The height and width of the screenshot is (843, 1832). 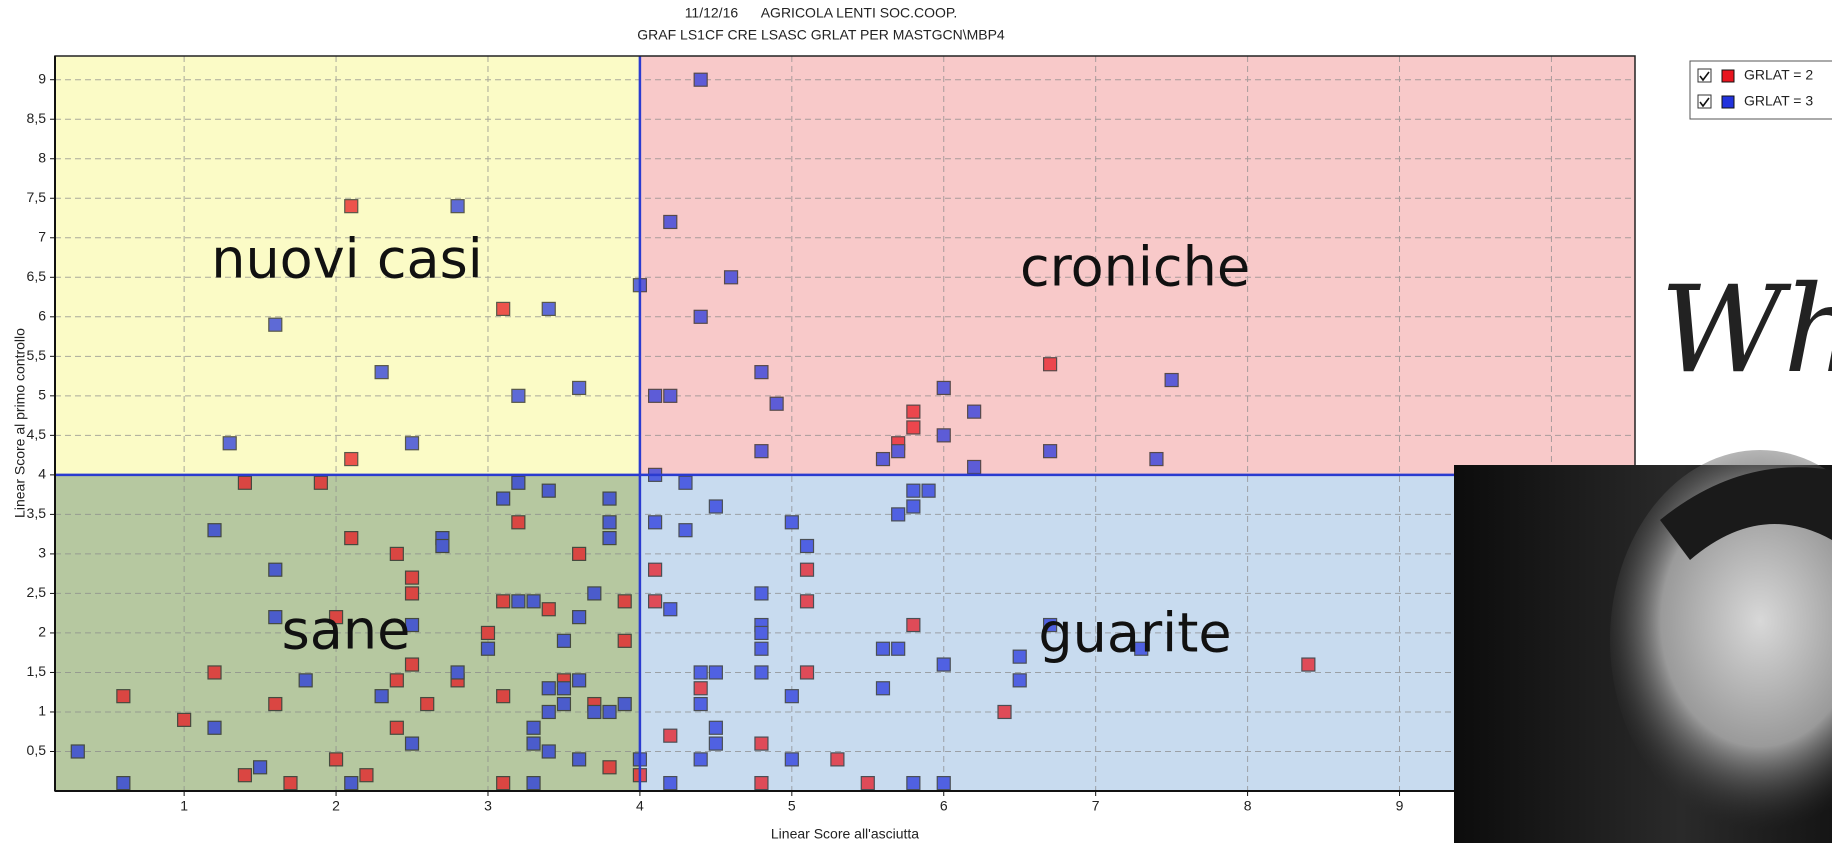 What do you see at coordinates (1746, 330) in the screenshot?
I see `overlay-text: Wh` at bounding box center [1746, 330].